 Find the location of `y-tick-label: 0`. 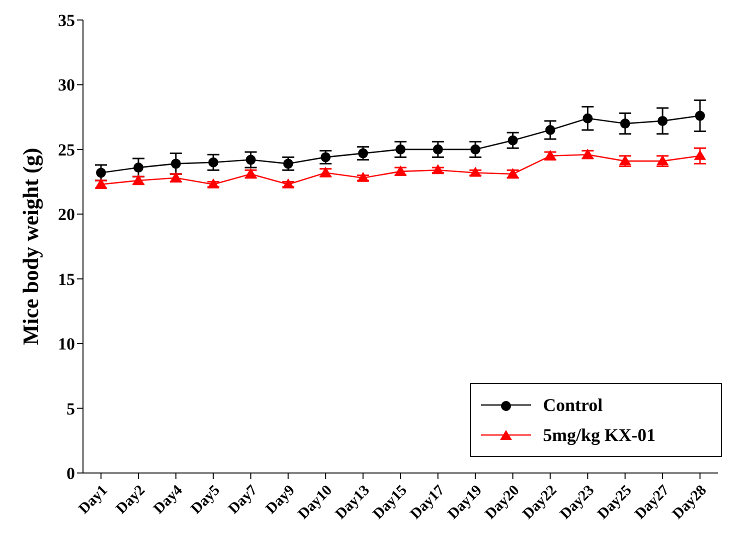

y-tick-label: 0 is located at coordinates (70, 474).